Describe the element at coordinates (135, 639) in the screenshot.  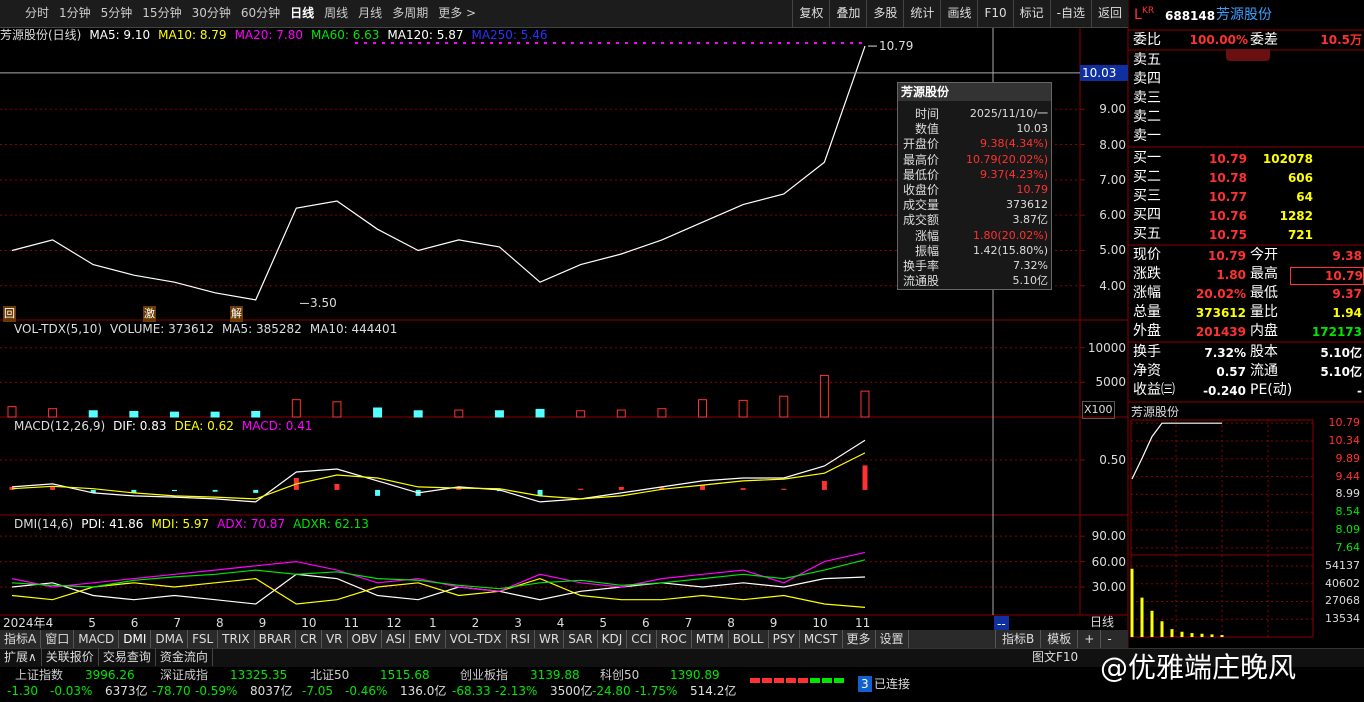
I see `indicator-tab: DMI` at that location.